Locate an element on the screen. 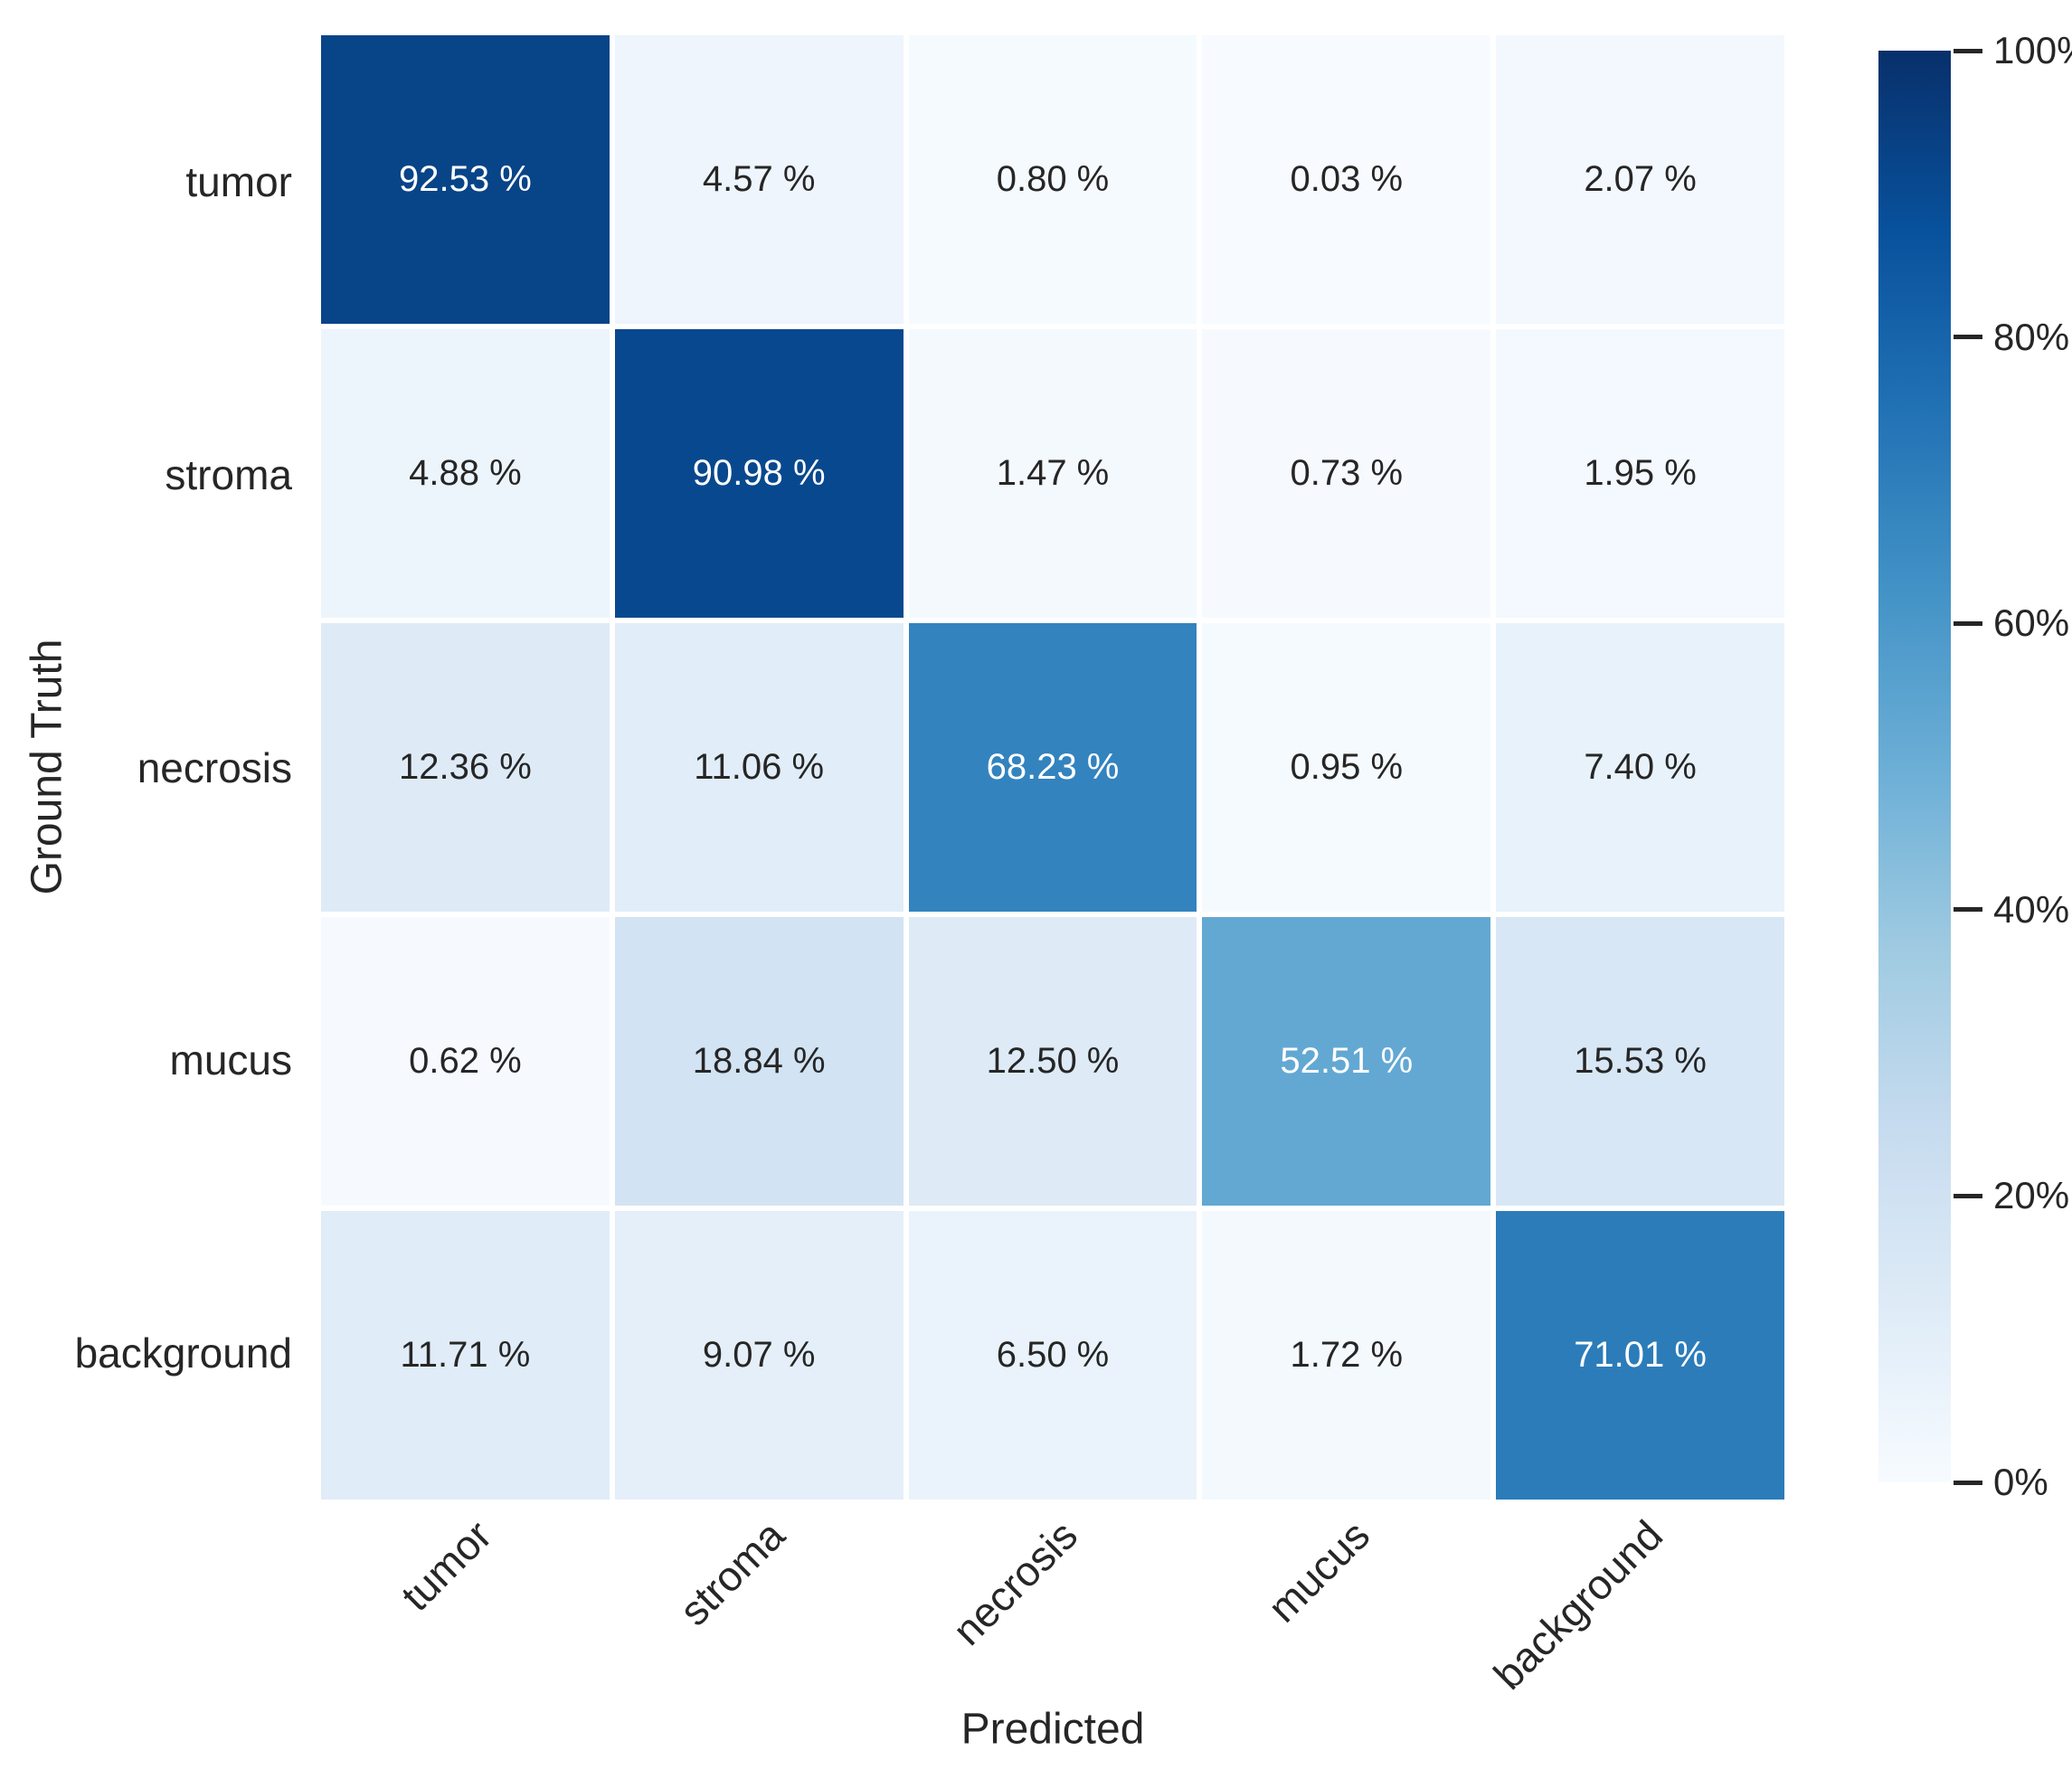 The image size is (2072, 1779). heatmap-cell: 12.50 % is located at coordinates (1053, 1061).